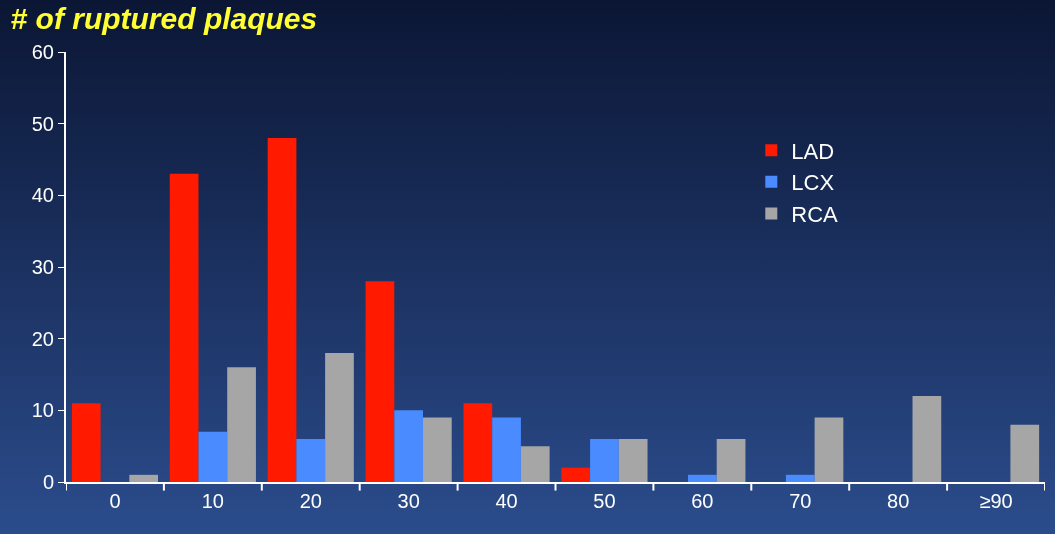 This screenshot has width=1055, height=534. I want to click on legend-label: LAD, so click(813, 151).